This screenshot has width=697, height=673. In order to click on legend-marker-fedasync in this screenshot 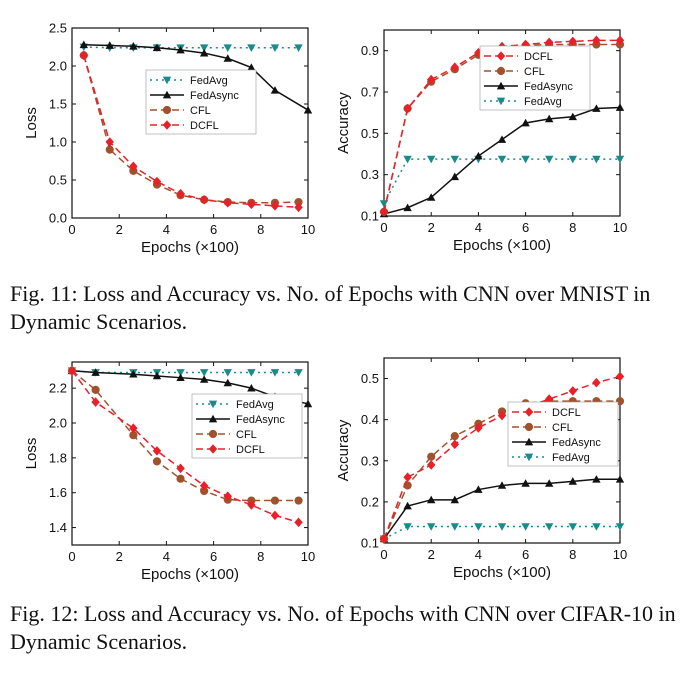, I will do `click(213, 418)`.